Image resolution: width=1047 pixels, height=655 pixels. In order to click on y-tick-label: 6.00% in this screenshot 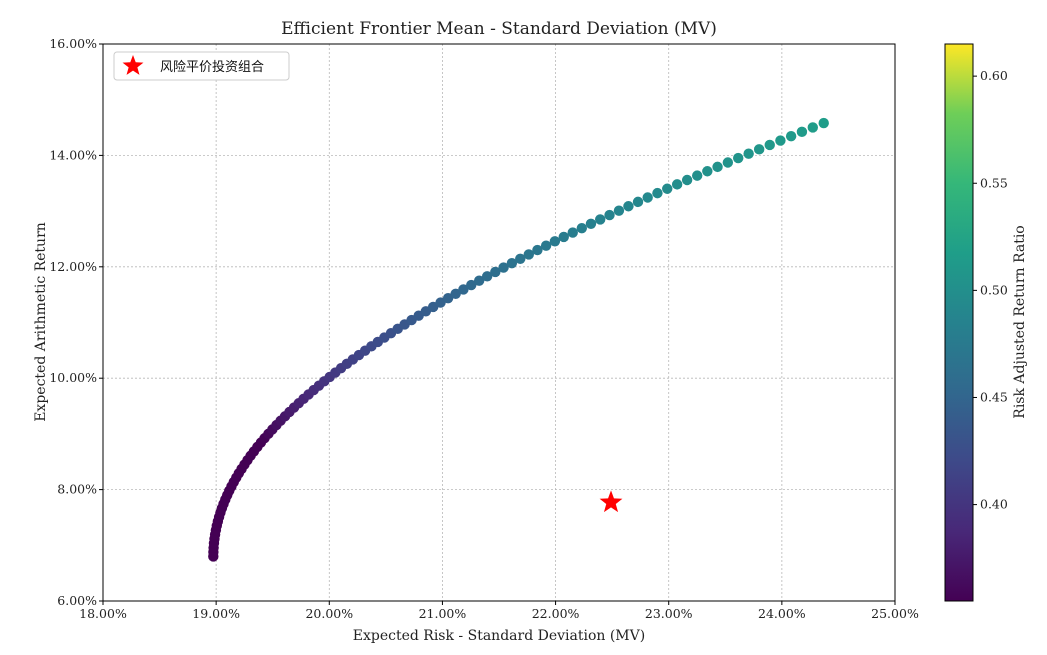, I will do `click(77, 600)`.